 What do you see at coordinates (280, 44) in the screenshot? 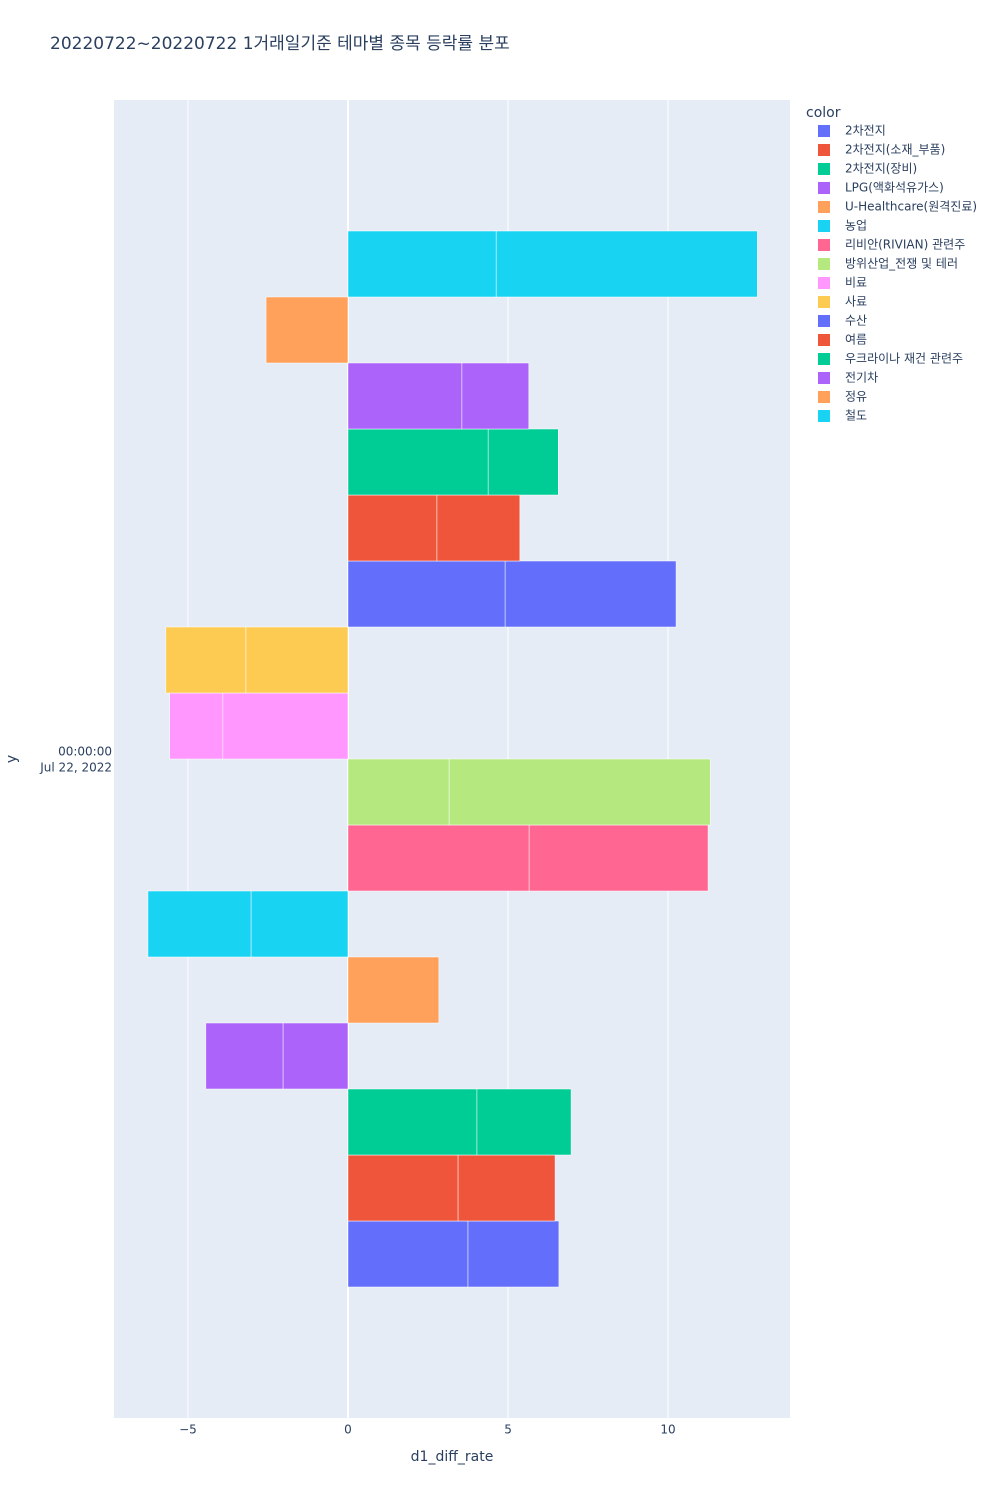
I see `chart-title: 20220722~20220722 1거래일기준 테마별 종목 등락률 분포` at bounding box center [280, 44].